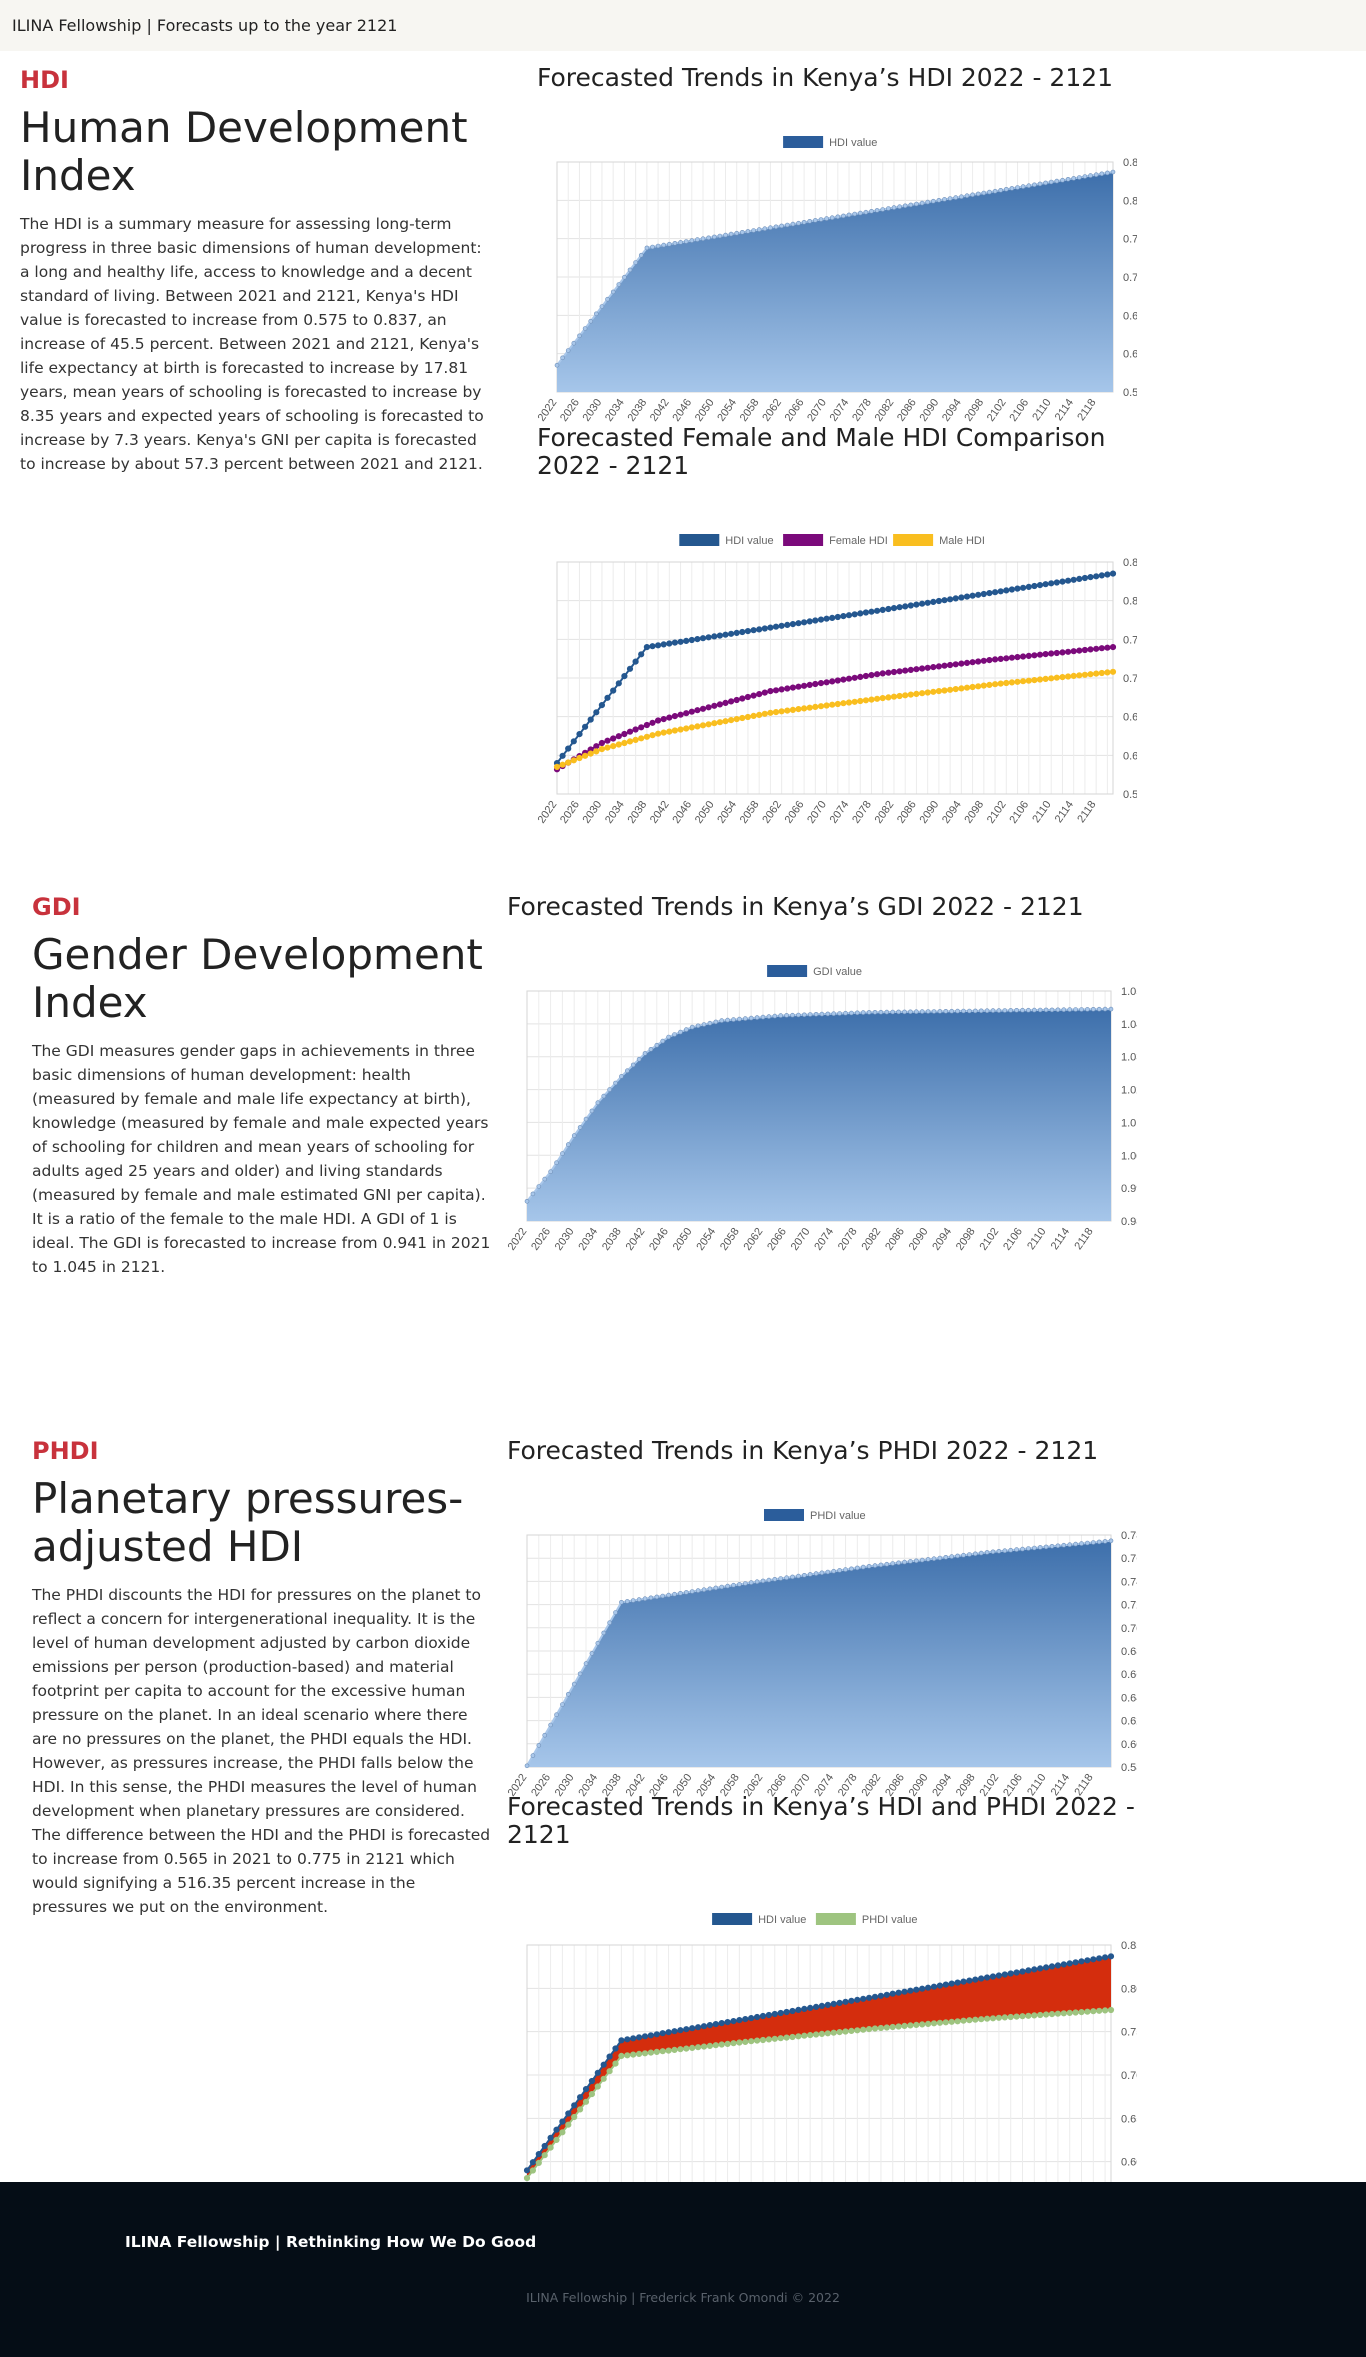 The height and width of the screenshot is (2357, 1366). I want to click on legend-label: GDI value, so click(837, 972).